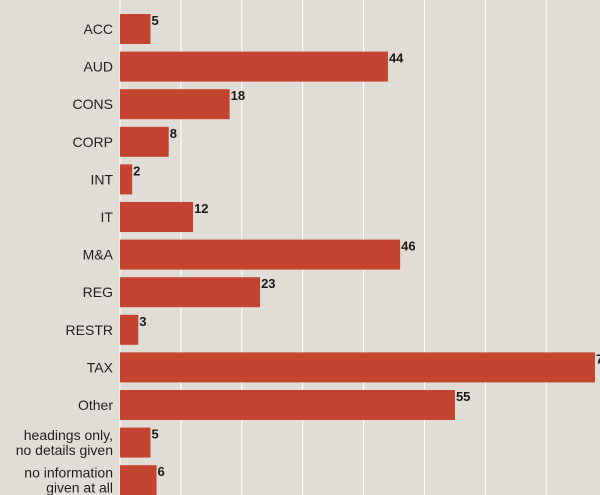 The image size is (600, 495). What do you see at coordinates (95, 405) in the screenshot?
I see `category-label: Other` at bounding box center [95, 405].